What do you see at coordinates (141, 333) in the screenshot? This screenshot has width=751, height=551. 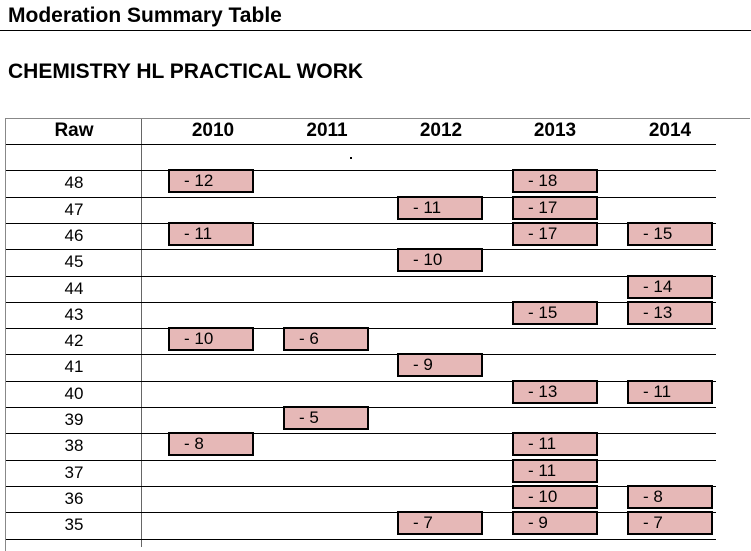 I see `raw-column-divider` at bounding box center [141, 333].